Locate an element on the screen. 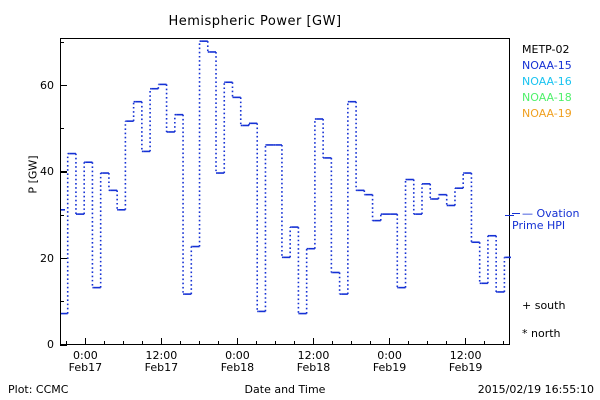 This screenshot has width=600, height=400. footer-timestamp: 2015/02/19 16:55:10 is located at coordinates (535, 389).